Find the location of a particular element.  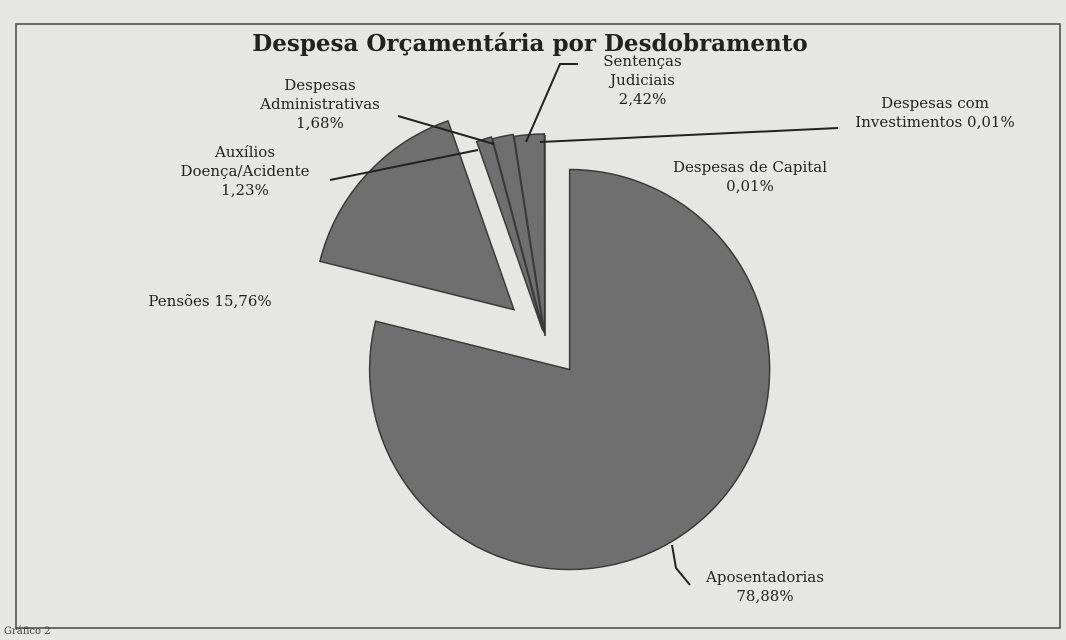

chart-title: Despesa Orçamentária por Desdobramento is located at coordinates (530, 43).